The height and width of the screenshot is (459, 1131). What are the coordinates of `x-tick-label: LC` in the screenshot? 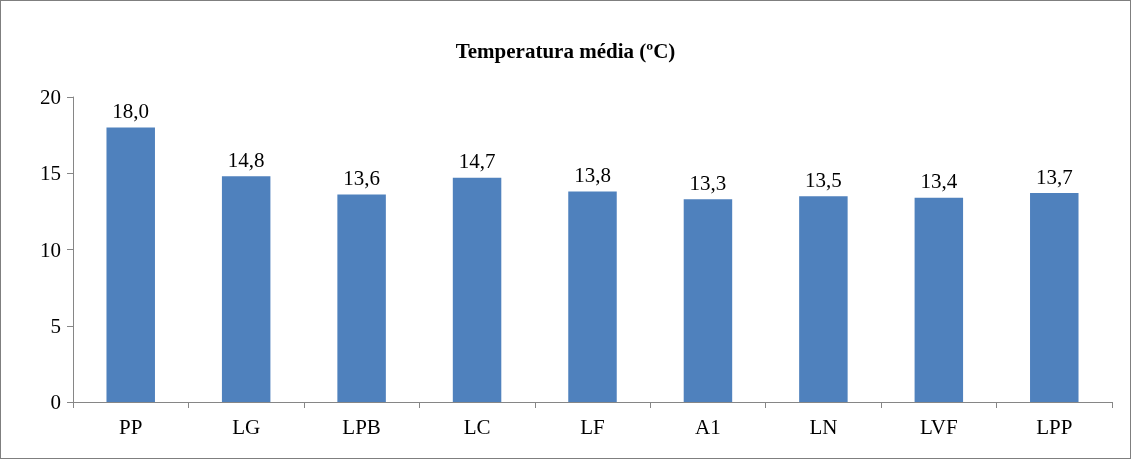 It's located at (477, 426).